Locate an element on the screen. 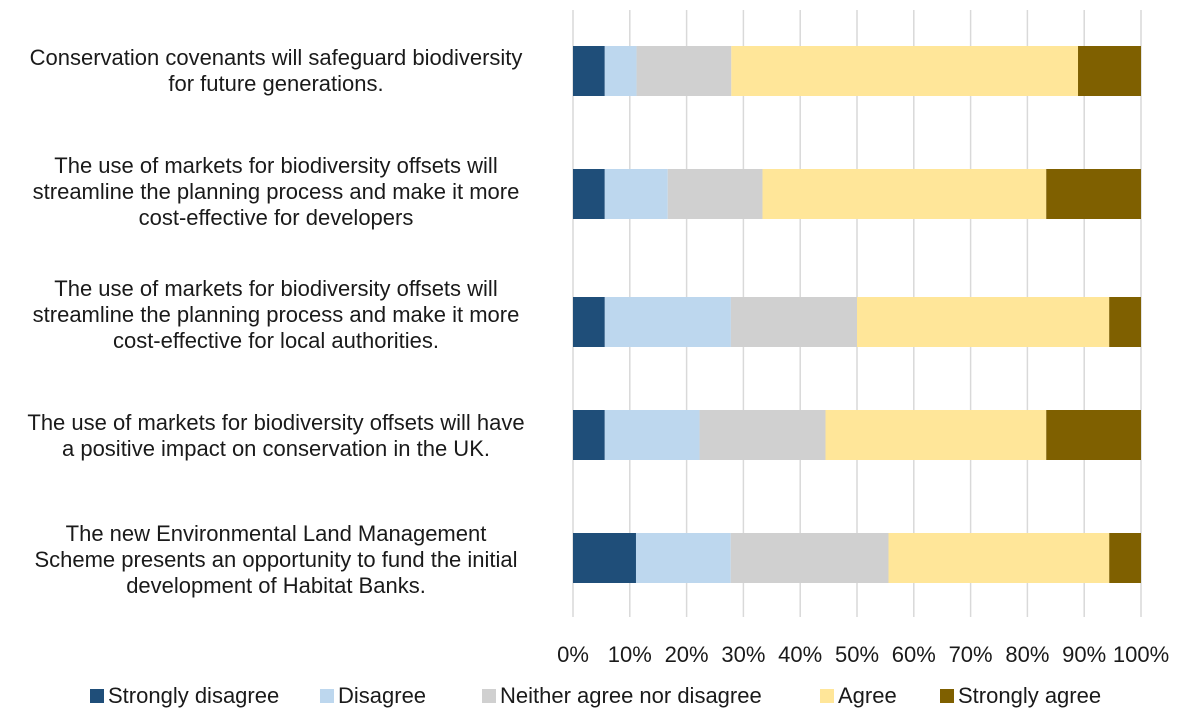  legend-item-agree: Agree is located at coordinates (858, 696).